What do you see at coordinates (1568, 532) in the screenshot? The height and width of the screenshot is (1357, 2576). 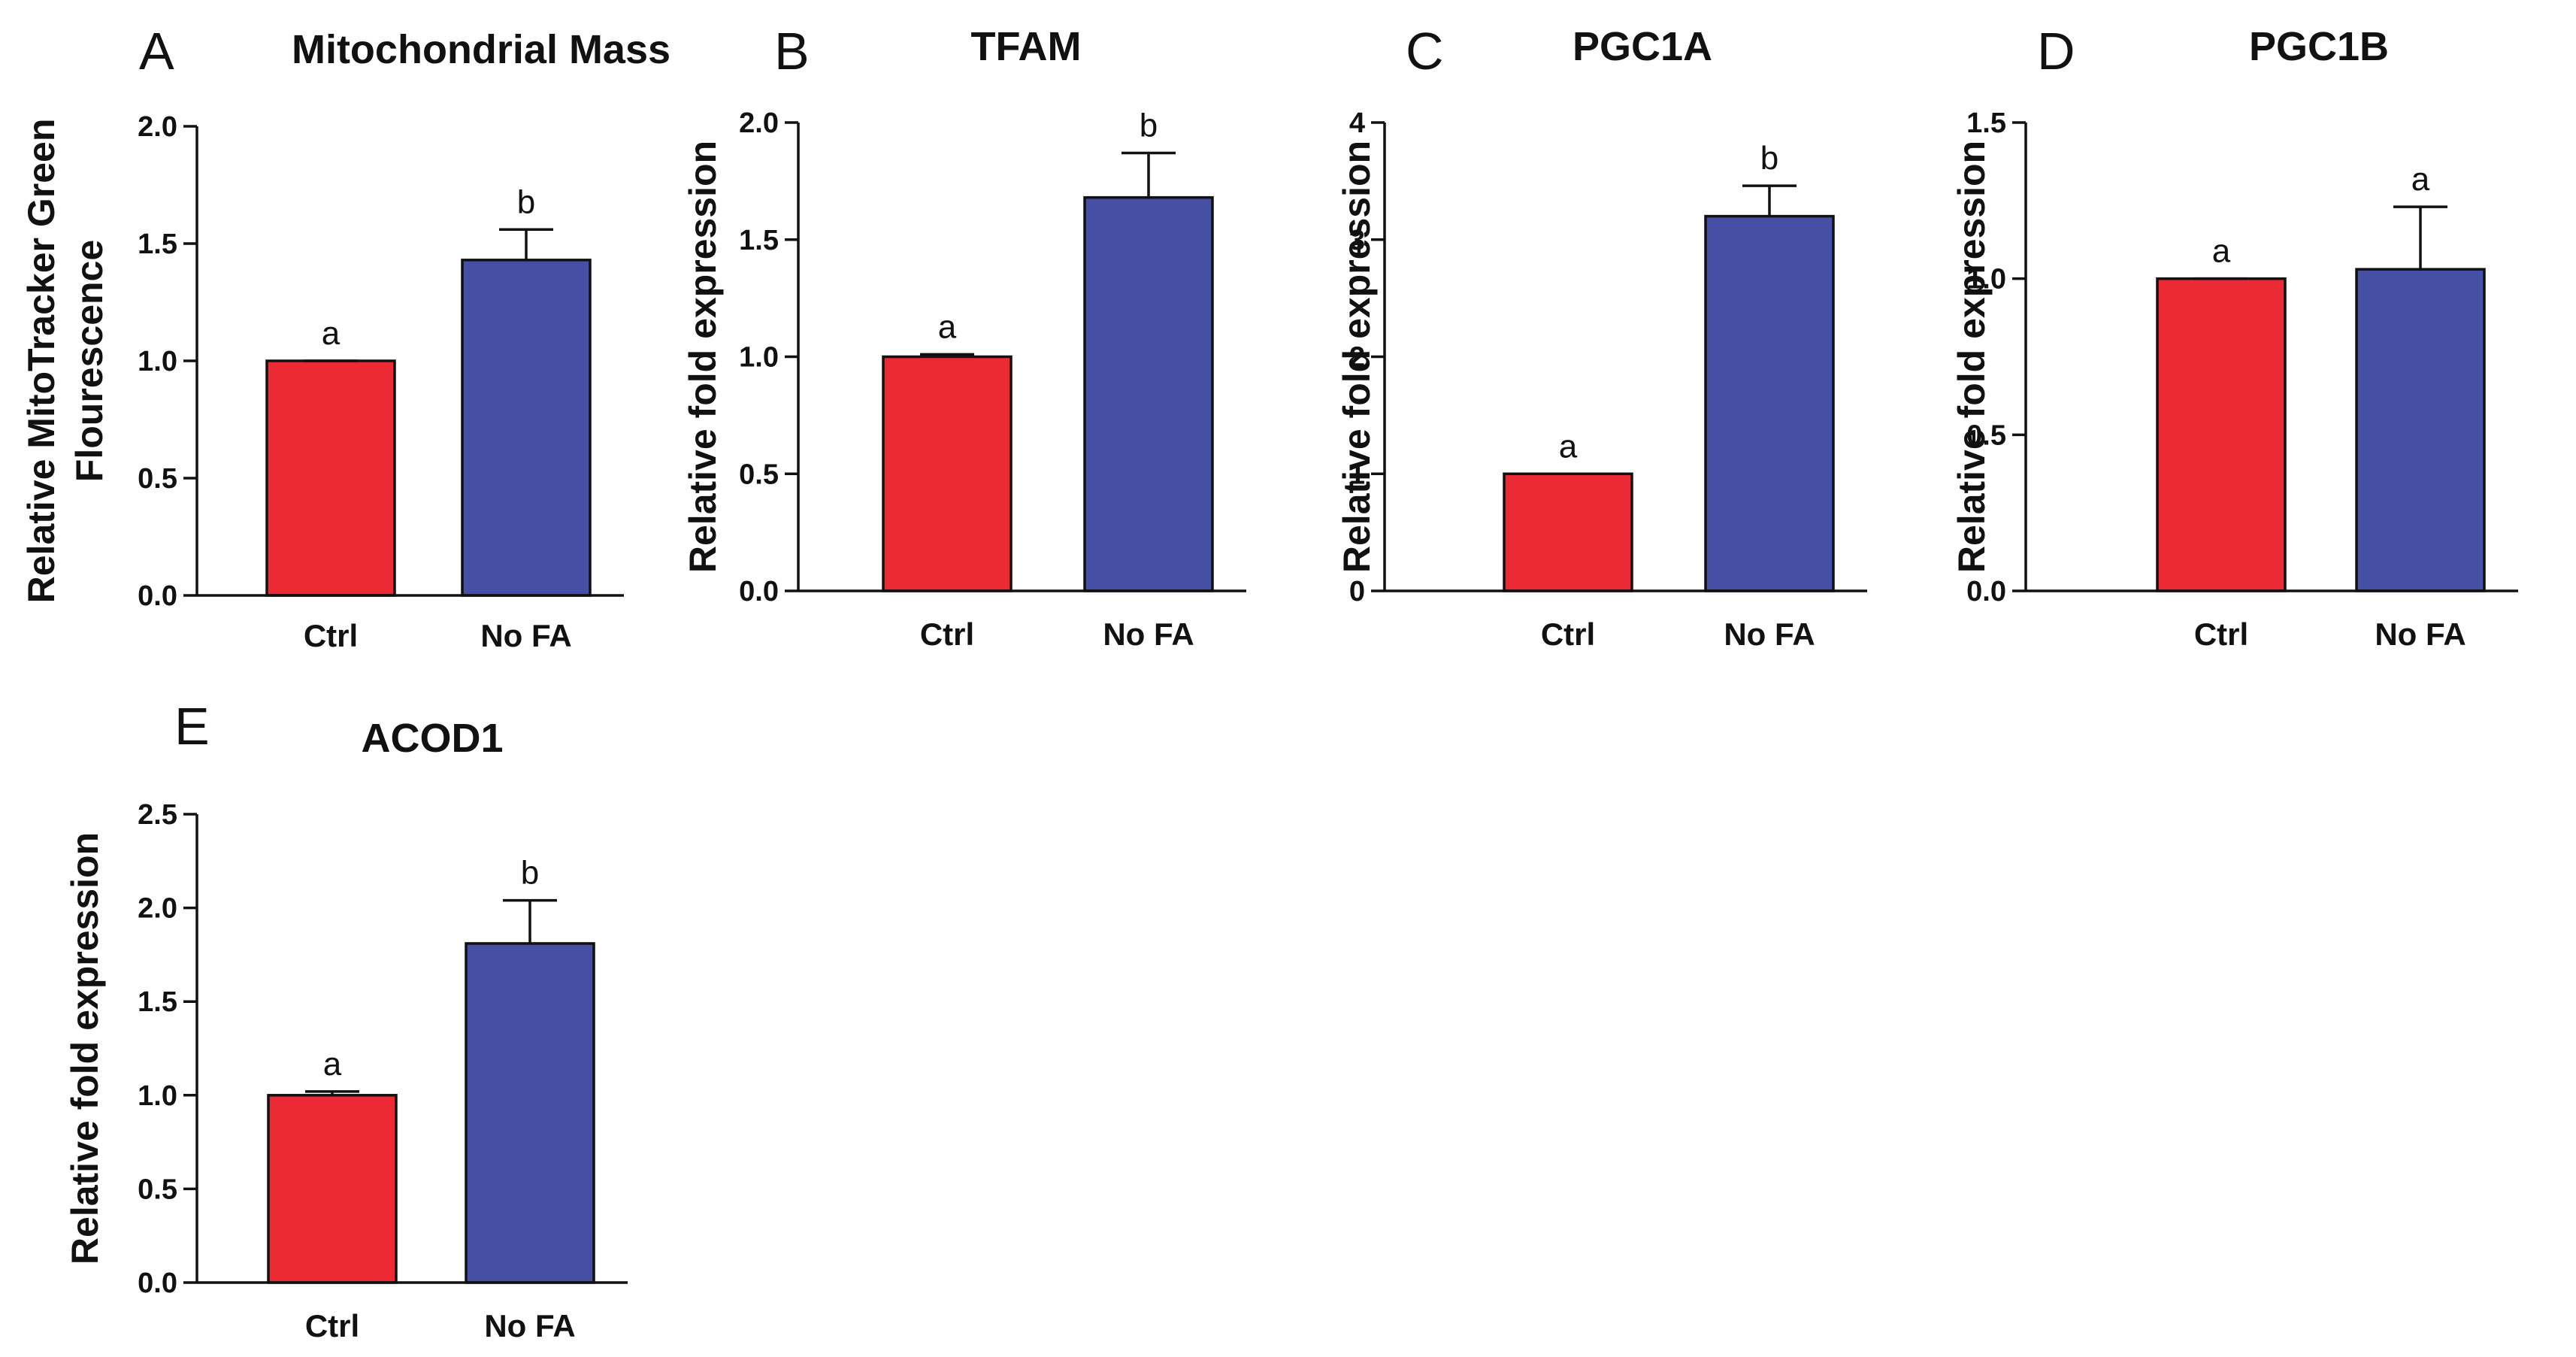 I see `panel-c-bar-ctrl` at bounding box center [1568, 532].